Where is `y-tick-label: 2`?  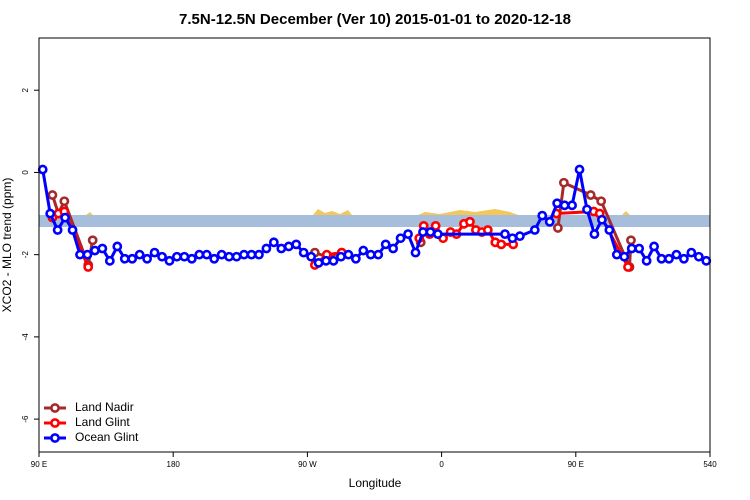
y-tick-label: 2 is located at coordinates (25, 89).